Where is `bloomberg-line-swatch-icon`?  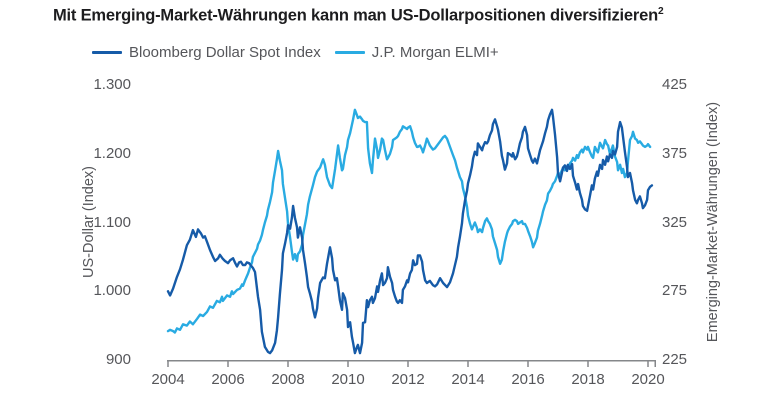 bloomberg-line-swatch-icon is located at coordinates (107, 52).